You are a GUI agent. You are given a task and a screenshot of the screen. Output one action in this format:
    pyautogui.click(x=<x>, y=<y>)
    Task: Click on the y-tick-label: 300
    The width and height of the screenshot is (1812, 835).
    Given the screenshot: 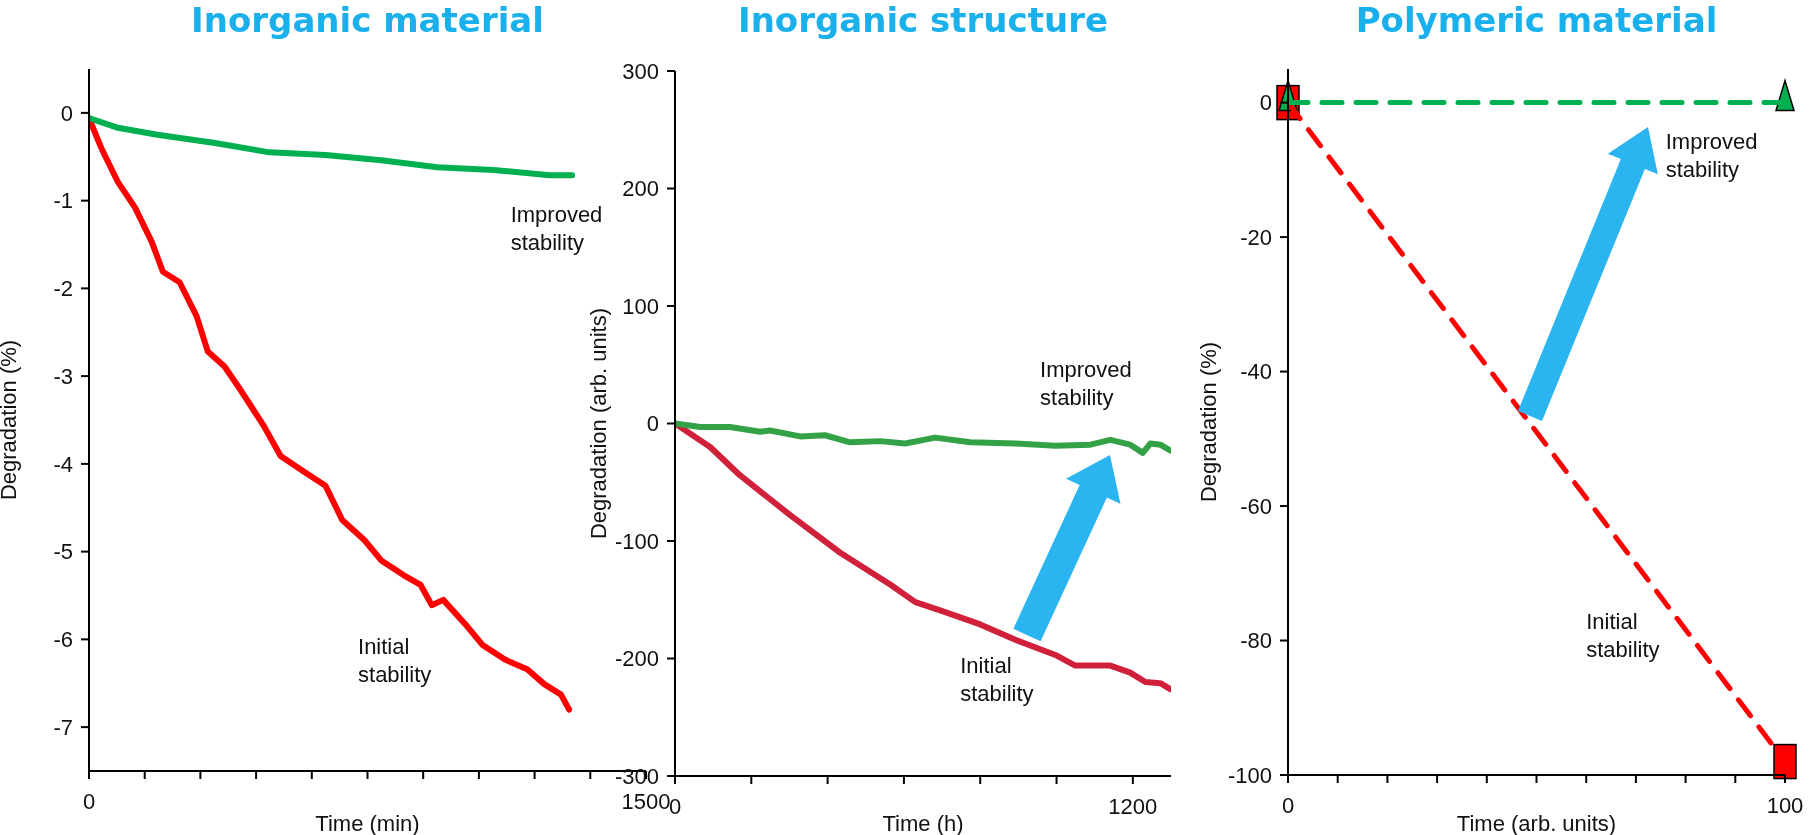 What is the action you would take?
    pyautogui.click(x=640, y=71)
    